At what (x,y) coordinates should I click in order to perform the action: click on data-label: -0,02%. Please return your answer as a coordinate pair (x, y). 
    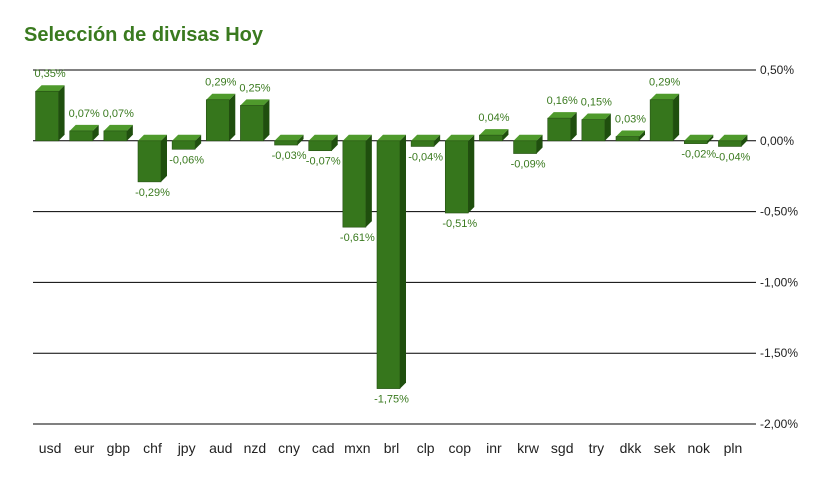
    Looking at the image, I should click on (698, 155).